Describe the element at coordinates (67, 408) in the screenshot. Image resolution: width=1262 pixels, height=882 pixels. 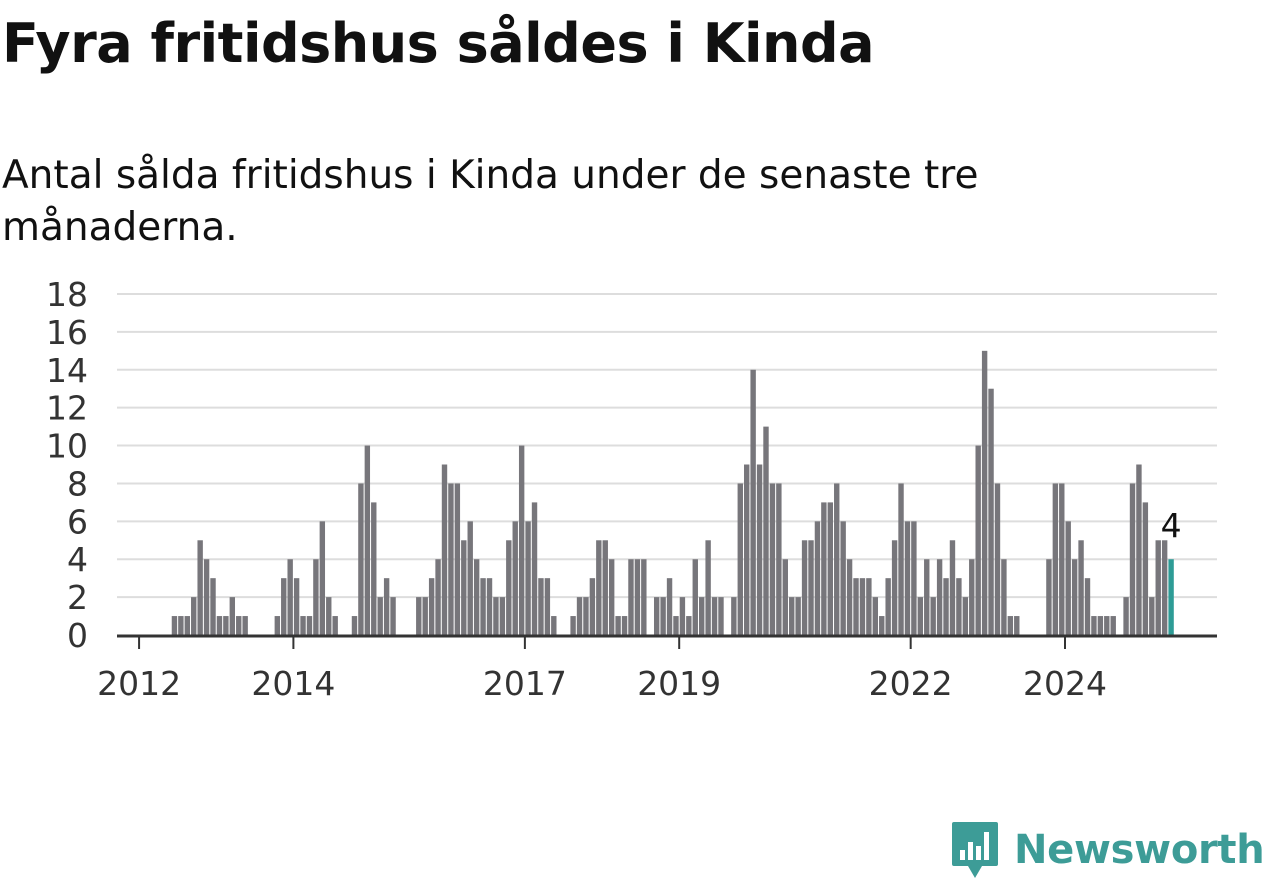
I see `y-tick-label: 12` at that location.